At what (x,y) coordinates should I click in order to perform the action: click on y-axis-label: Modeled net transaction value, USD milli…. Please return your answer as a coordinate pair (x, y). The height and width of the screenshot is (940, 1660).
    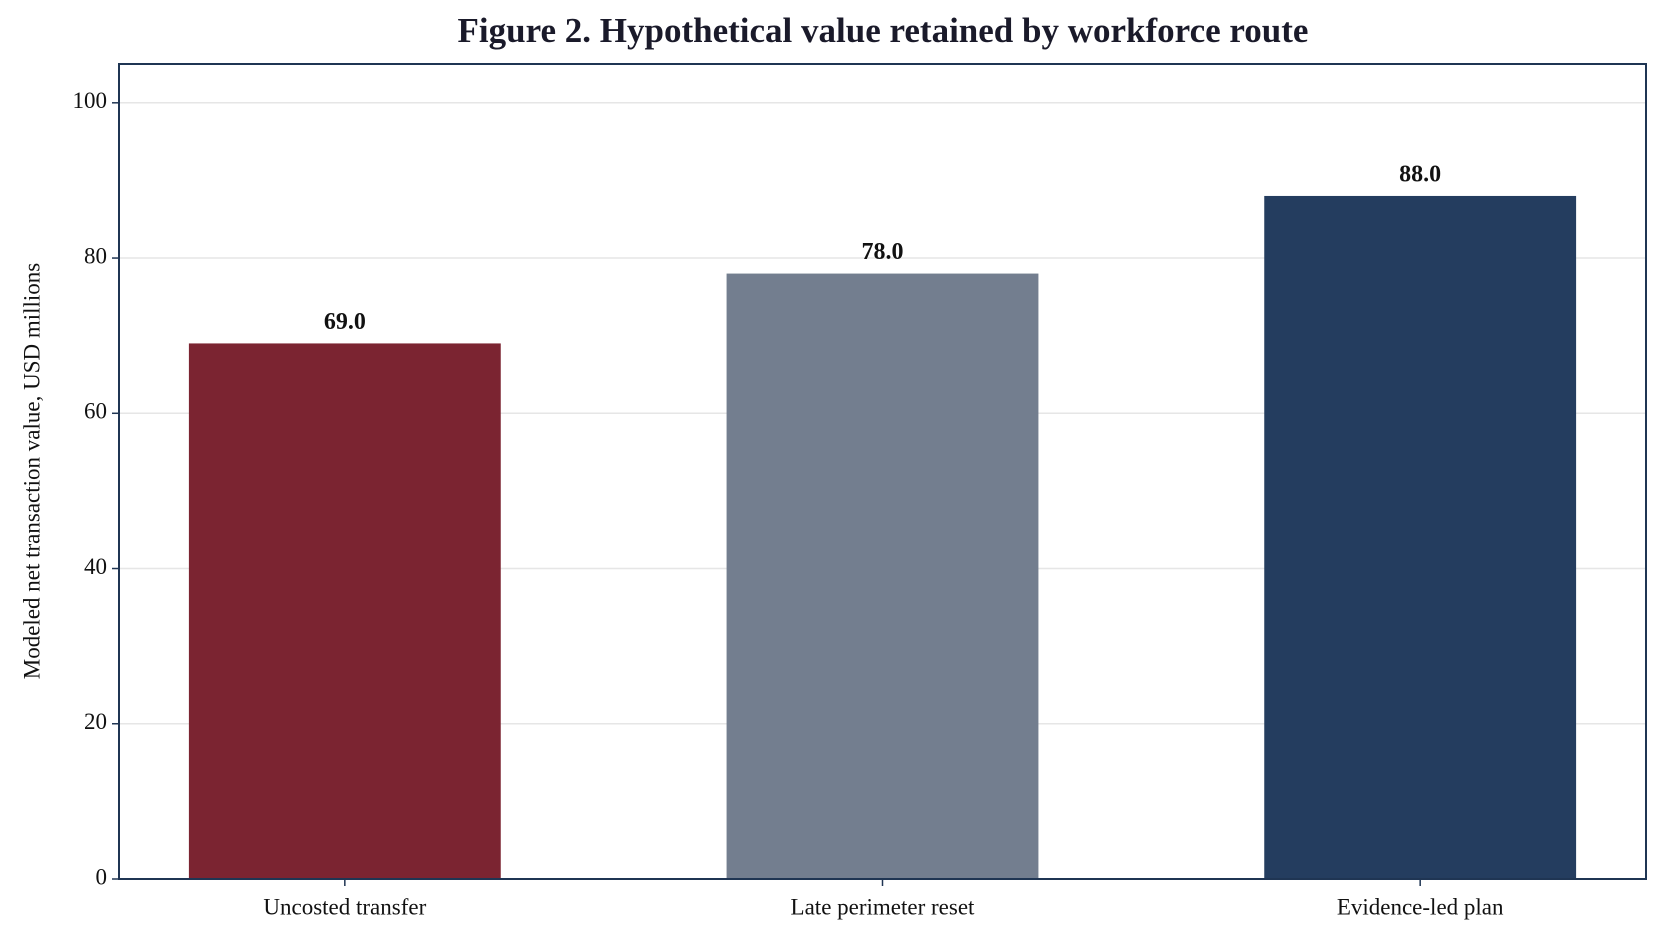
    Looking at the image, I should click on (31, 471).